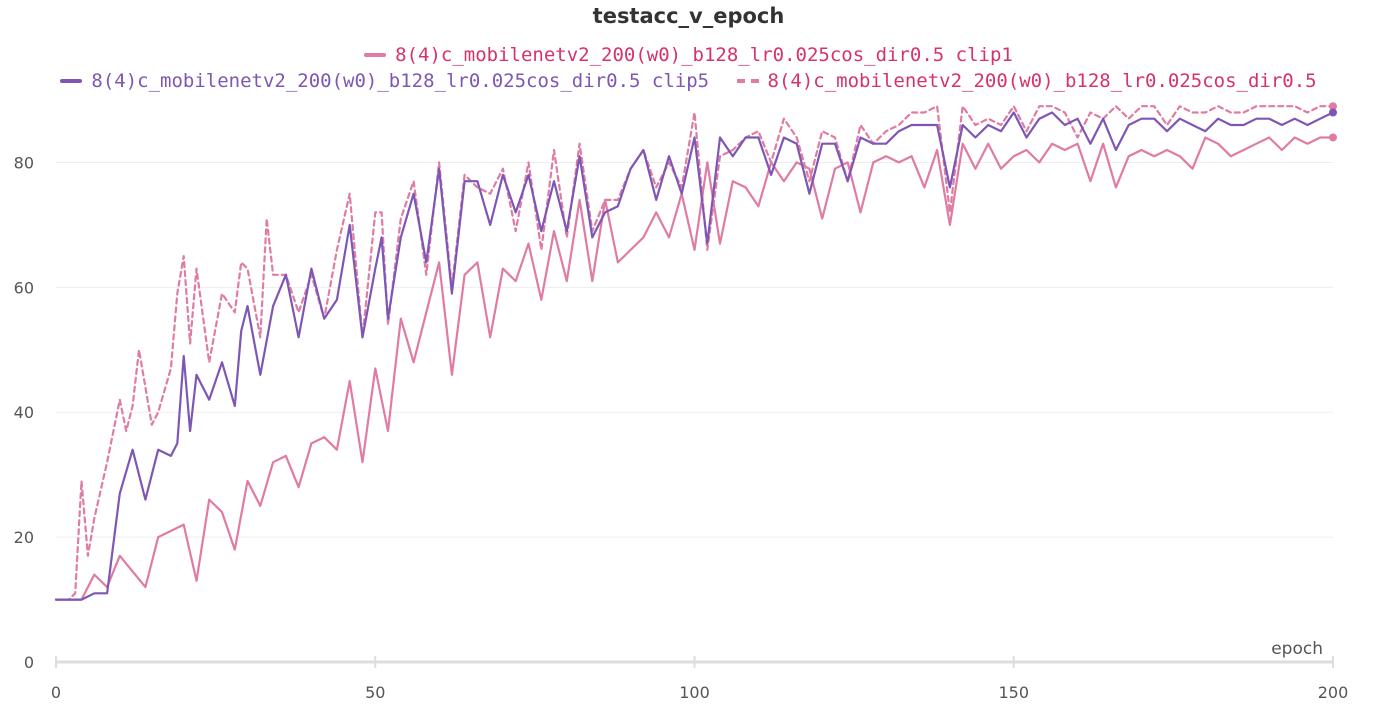  I want to click on x-tick-label: 150, so click(1013, 692).